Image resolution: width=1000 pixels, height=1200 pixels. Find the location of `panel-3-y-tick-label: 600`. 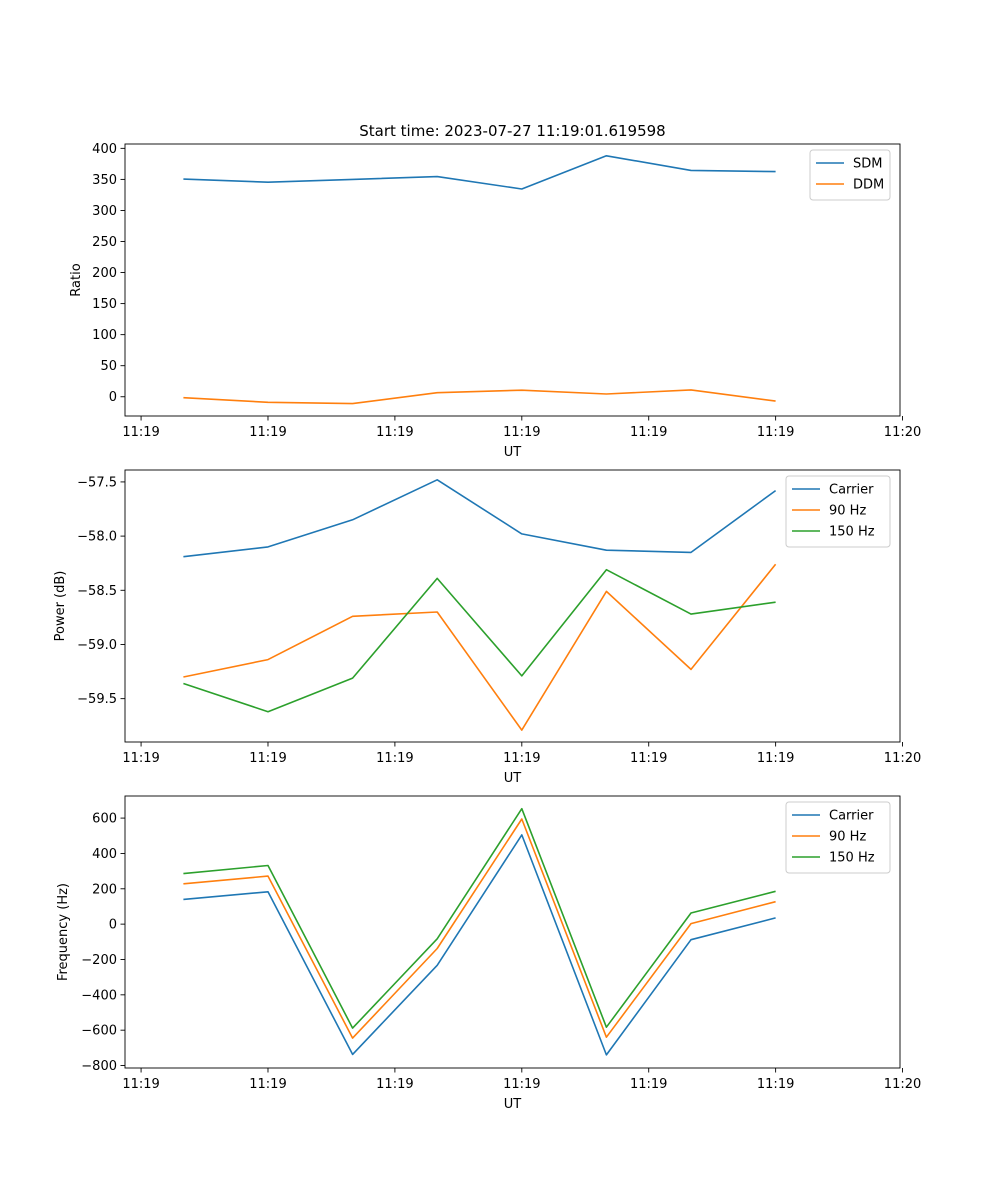

panel-3-y-tick-label: 600 is located at coordinates (104, 819).